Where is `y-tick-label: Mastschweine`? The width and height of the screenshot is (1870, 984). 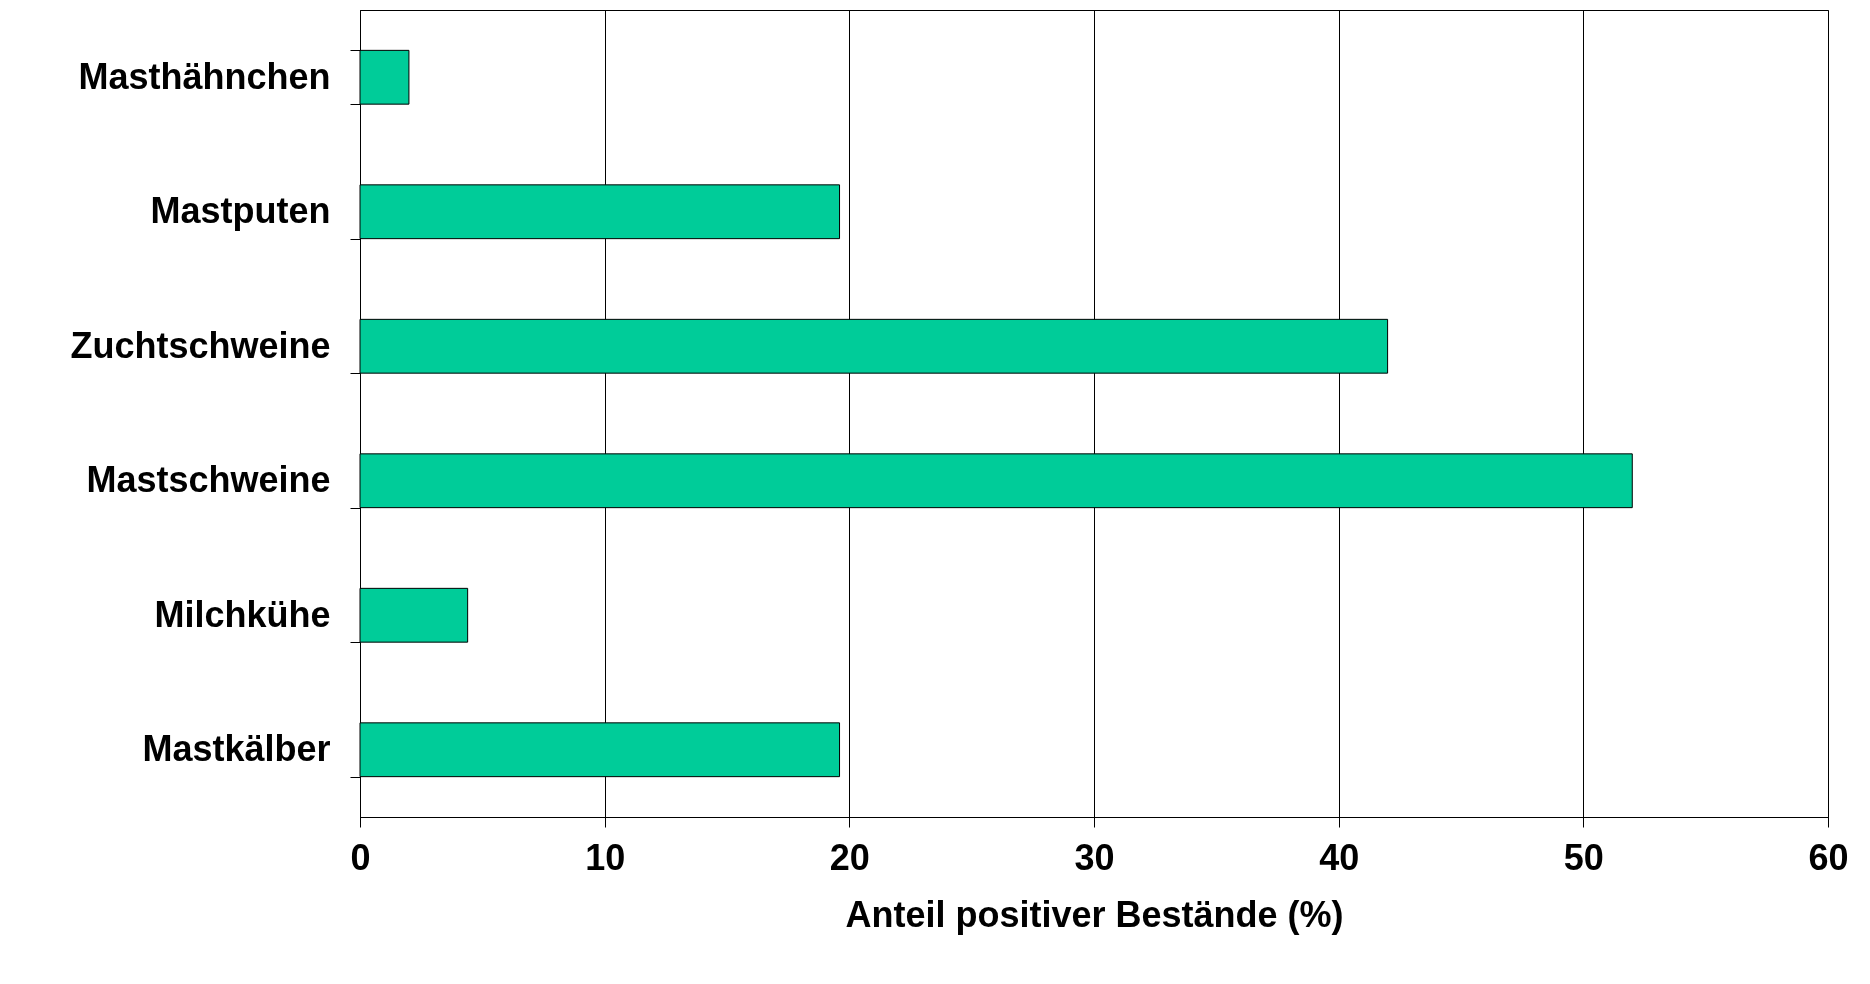
y-tick-label: Mastschweine is located at coordinates (208, 480).